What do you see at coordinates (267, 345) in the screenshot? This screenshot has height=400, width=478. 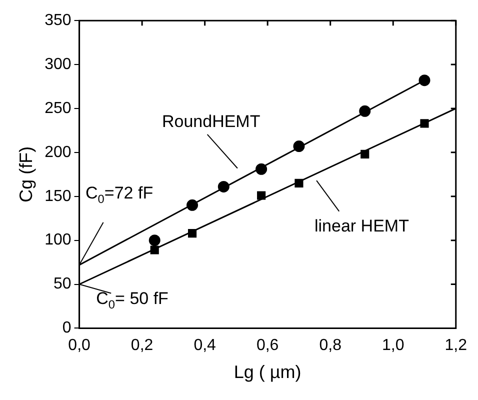 I see `x-tick-label: 0,6` at bounding box center [267, 345].